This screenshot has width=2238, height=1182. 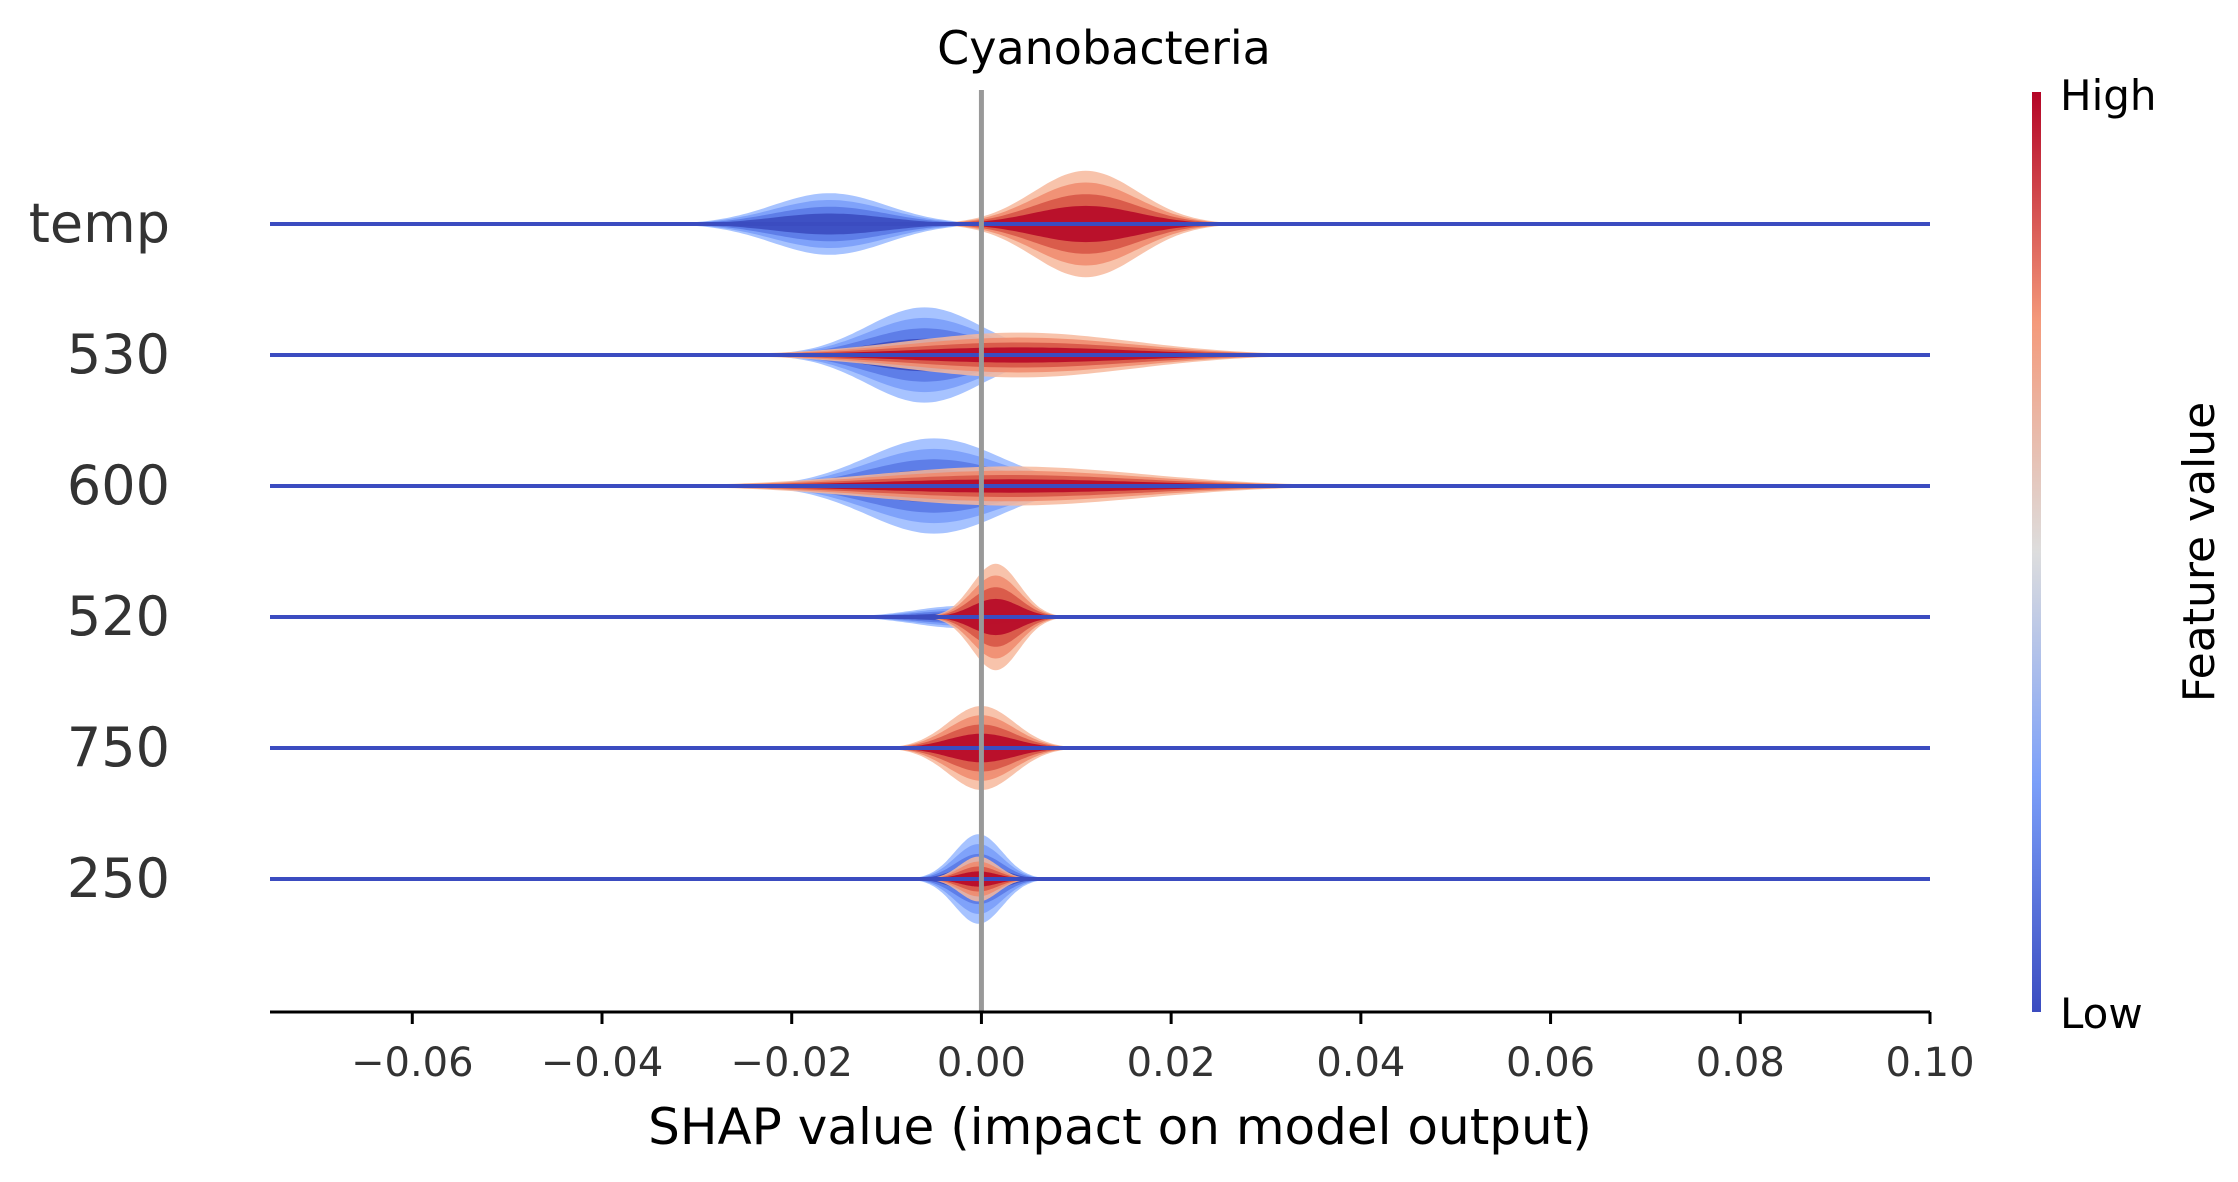 What do you see at coordinates (1120, 1127) in the screenshot?
I see `x-axis-label: SHAP value (impact on model output)` at bounding box center [1120, 1127].